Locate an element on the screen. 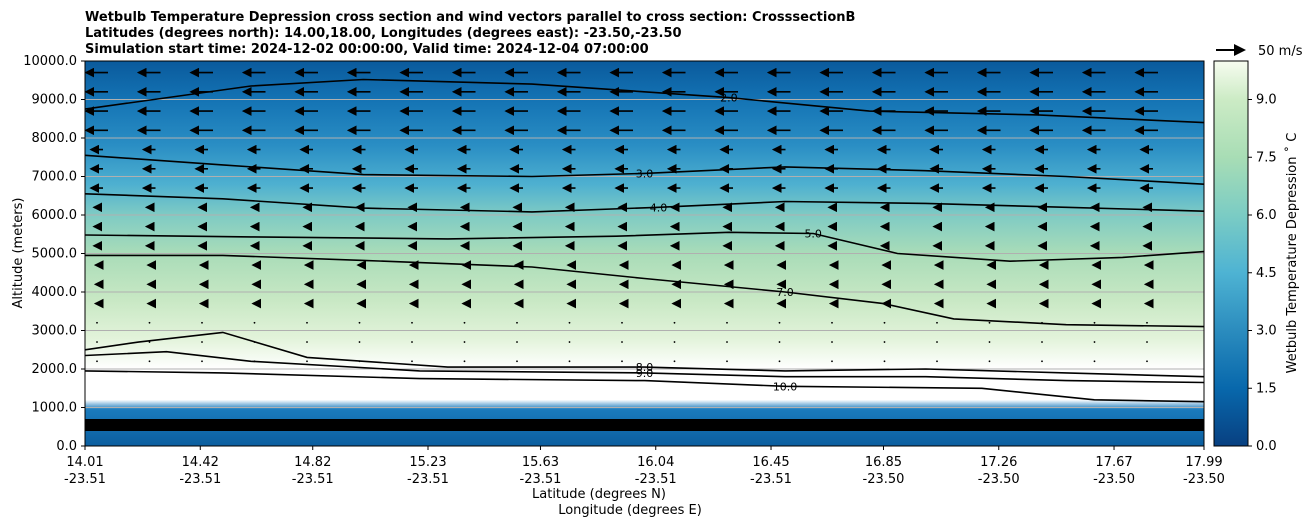  x-tick-lat-9: 17.67 is located at coordinates (1113, 462).